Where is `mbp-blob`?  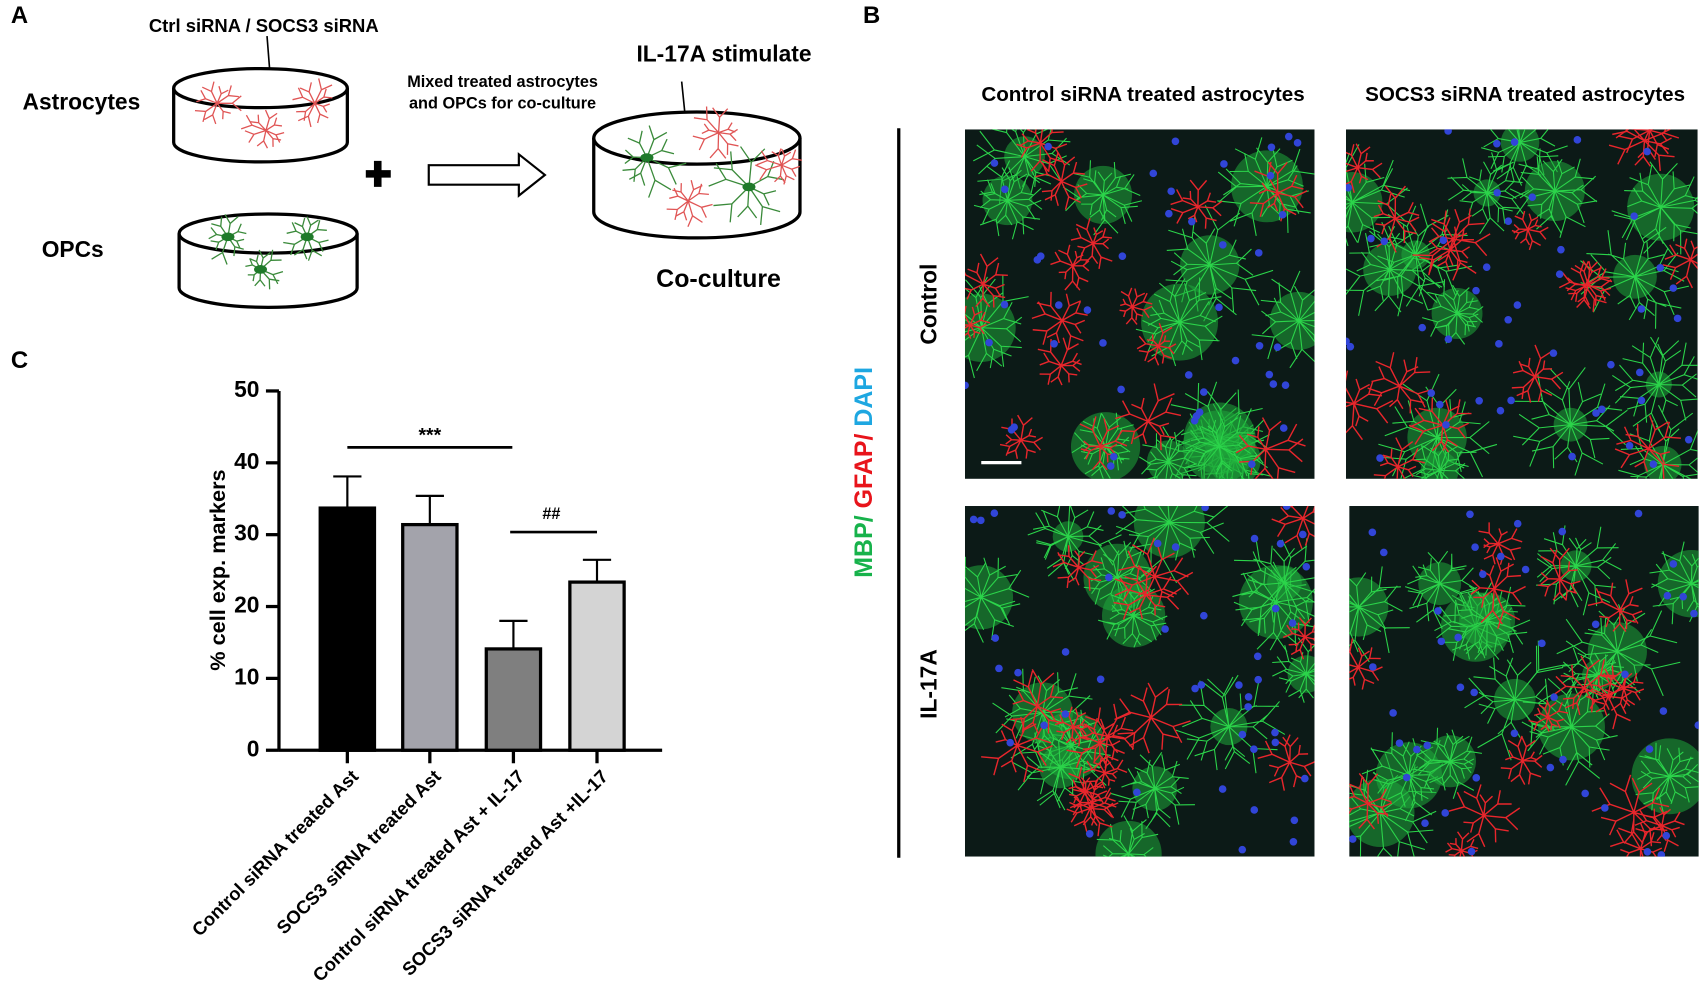
mbp-blob is located at coordinates (1520, 145).